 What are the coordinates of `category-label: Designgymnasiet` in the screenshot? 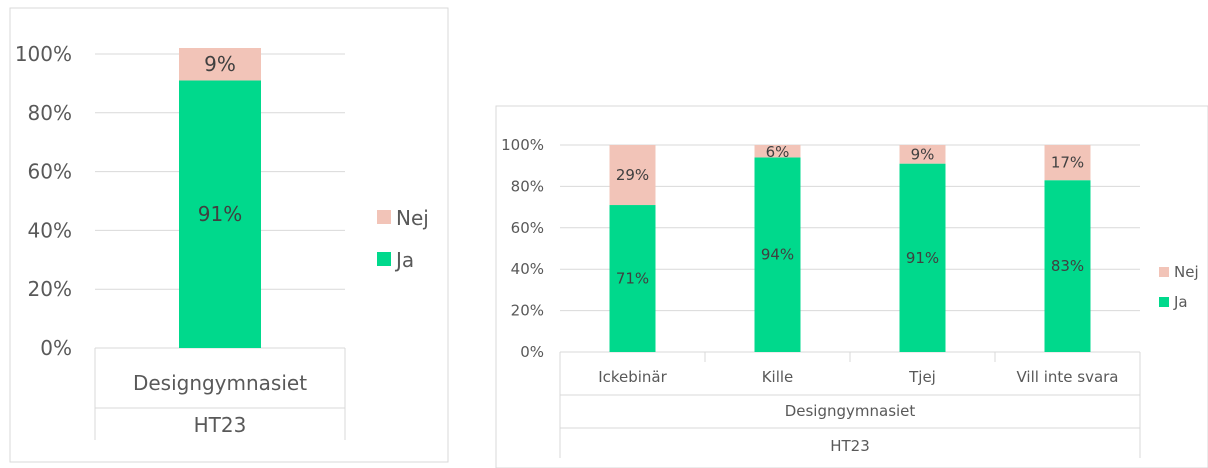 It's located at (220, 383).